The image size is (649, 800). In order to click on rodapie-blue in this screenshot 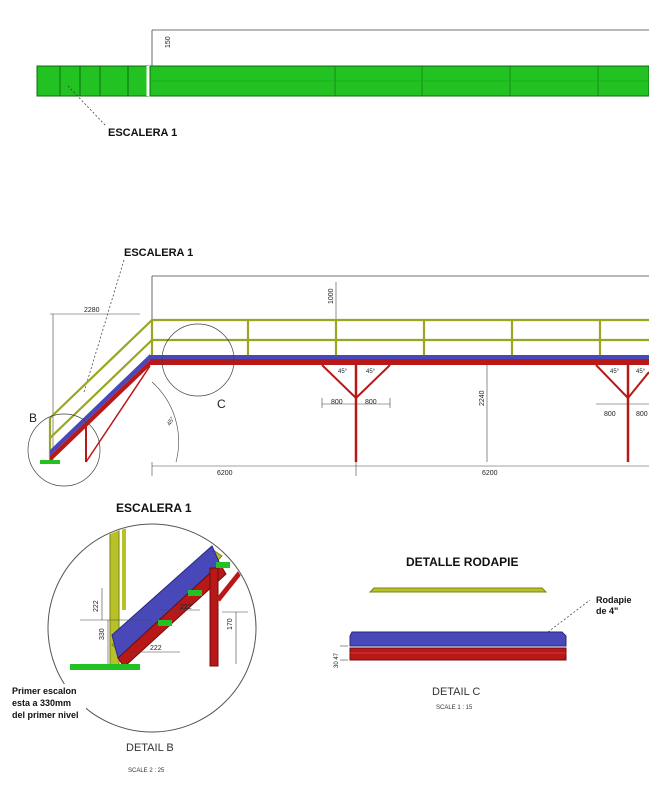, I will do `click(458, 639)`.